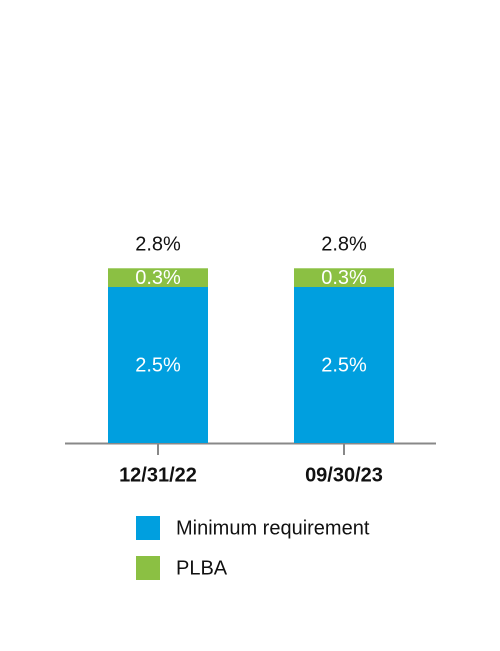 The height and width of the screenshot is (651, 500). What do you see at coordinates (202, 568) in the screenshot?
I see `legend-label: PLBA` at bounding box center [202, 568].